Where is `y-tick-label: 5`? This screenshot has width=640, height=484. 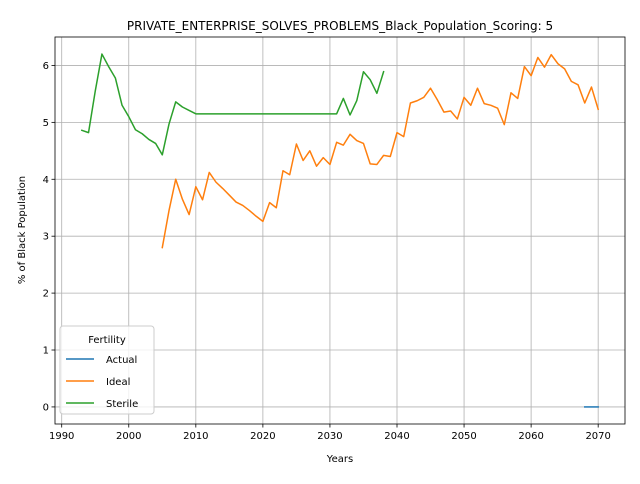 y-tick-label: 5 is located at coordinates (46, 123).